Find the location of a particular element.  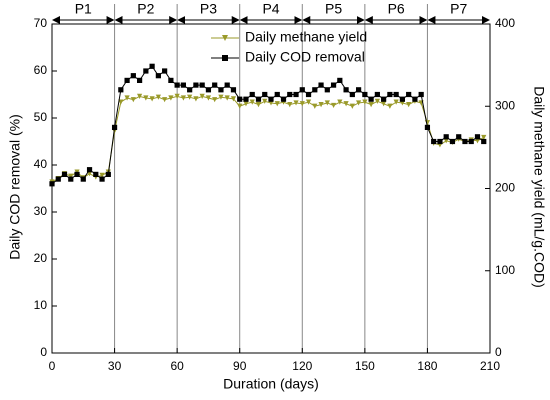

x-tick-label: 180 is located at coordinates (427, 366).